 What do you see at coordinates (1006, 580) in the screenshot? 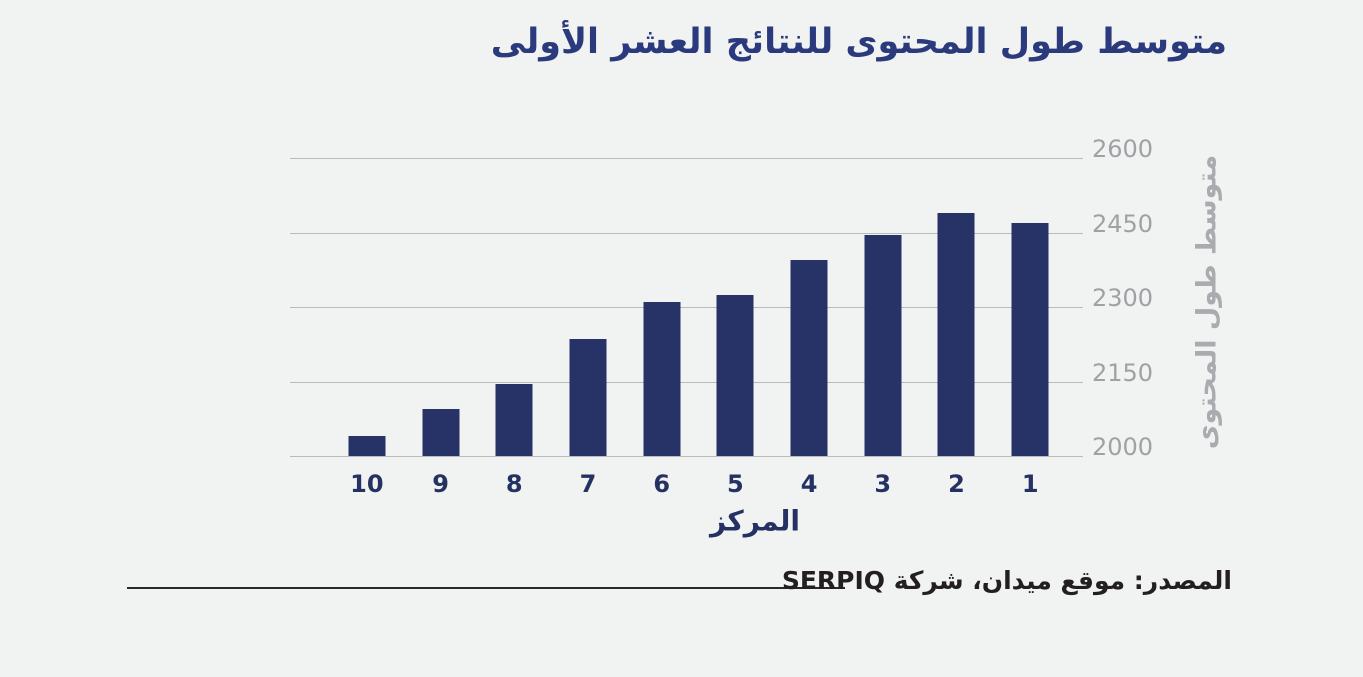
I see `source-caption: المصدر: موقع ميدان، شركة SERPIQ` at bounding box center [1006, 580].